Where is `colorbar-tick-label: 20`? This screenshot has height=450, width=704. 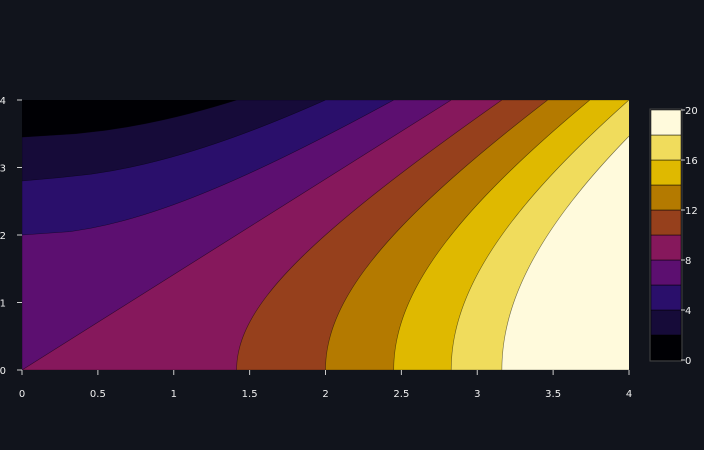
colorbar-tick-label: 20 is located at coordinates (691, 111).